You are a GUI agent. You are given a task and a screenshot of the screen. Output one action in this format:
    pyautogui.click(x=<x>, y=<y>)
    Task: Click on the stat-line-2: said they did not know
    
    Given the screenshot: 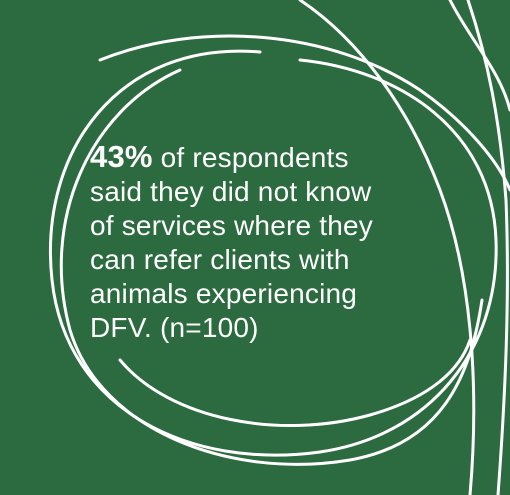 What is the action you would take?
    pyautogui.click(x=231, y=191)
    